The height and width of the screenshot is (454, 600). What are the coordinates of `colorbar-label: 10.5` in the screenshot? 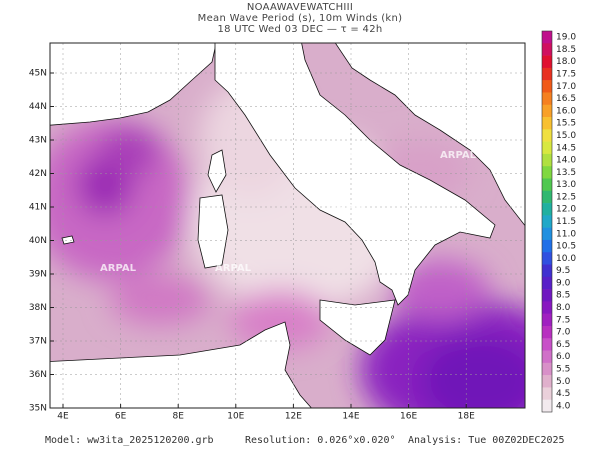 It's located at (566, 247).